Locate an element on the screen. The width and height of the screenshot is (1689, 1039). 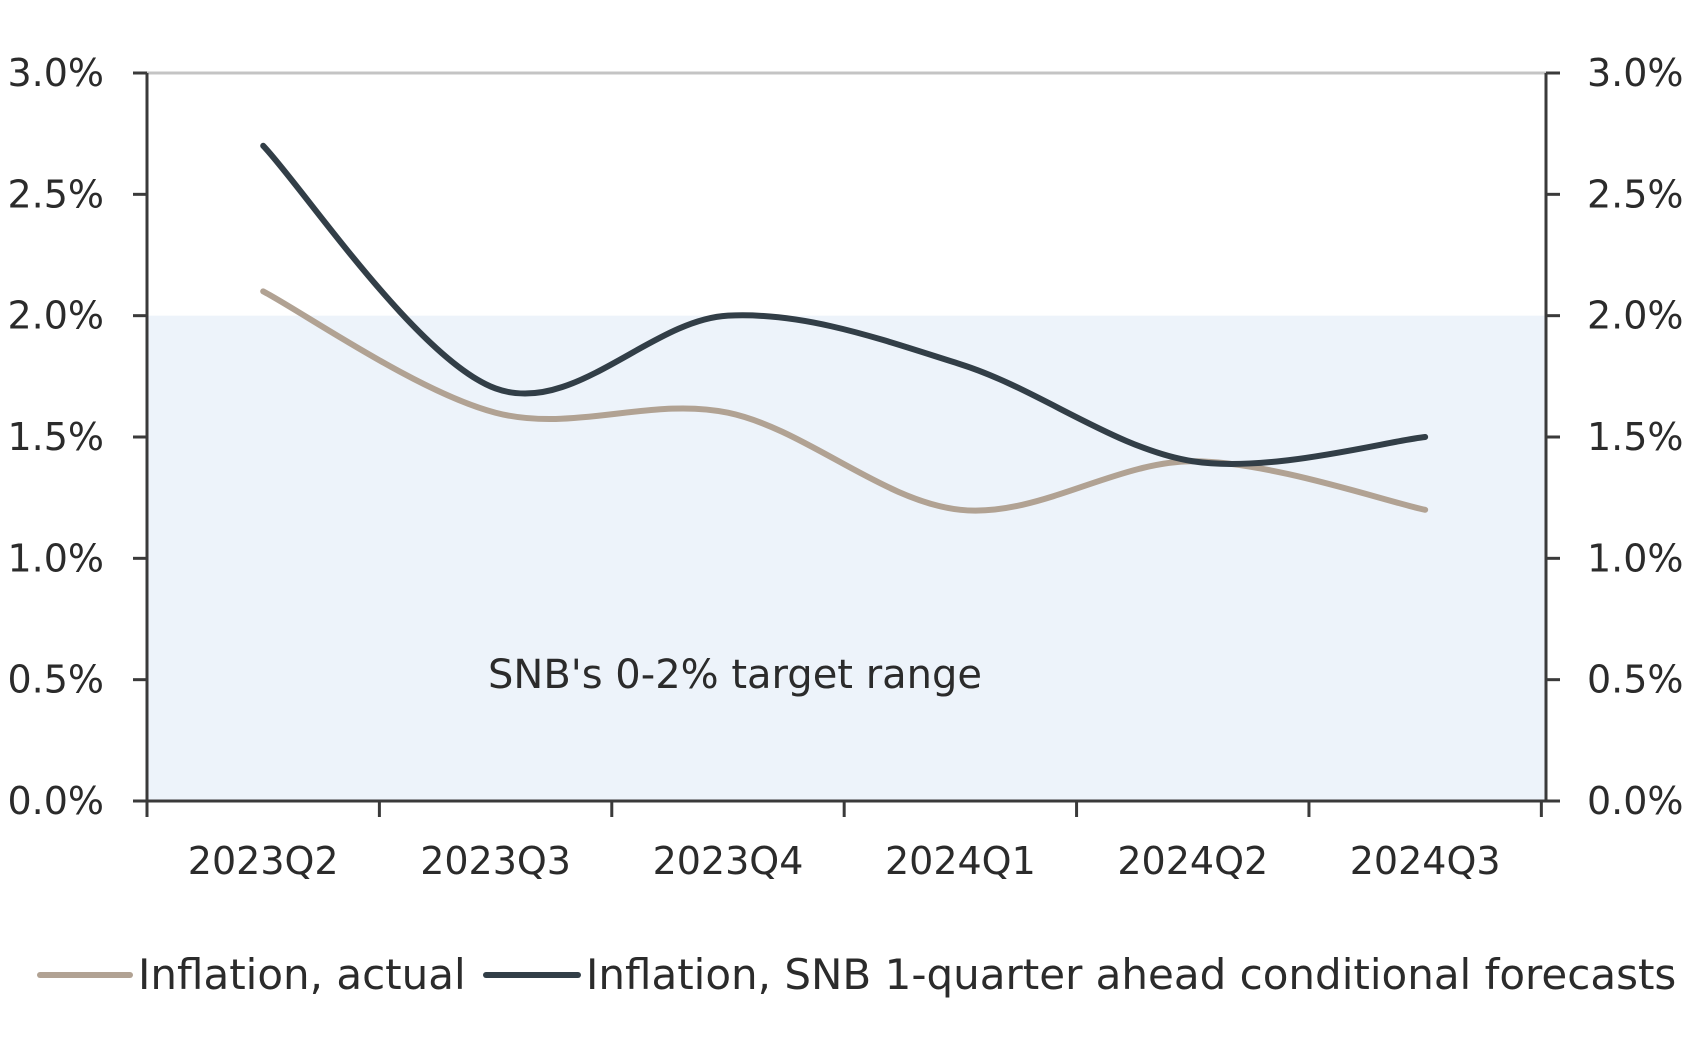
x-tick-label: 2023Q2 is located at coordinates (263, 861).